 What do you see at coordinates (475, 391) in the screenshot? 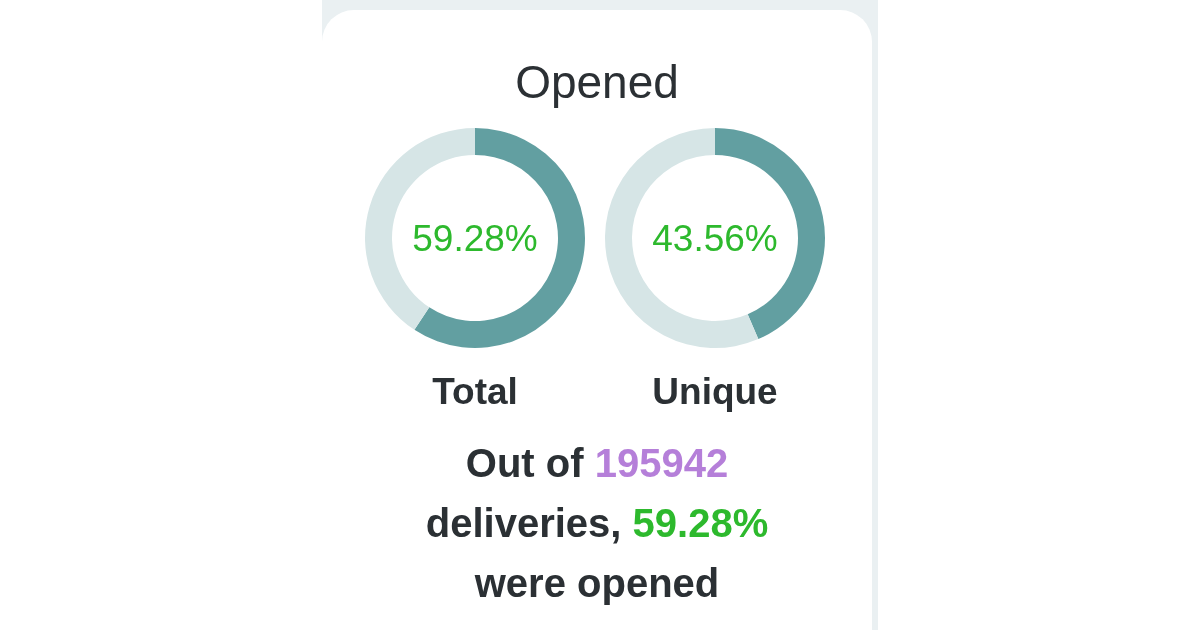
I see `text: Total` at bounding box center [475, 391].